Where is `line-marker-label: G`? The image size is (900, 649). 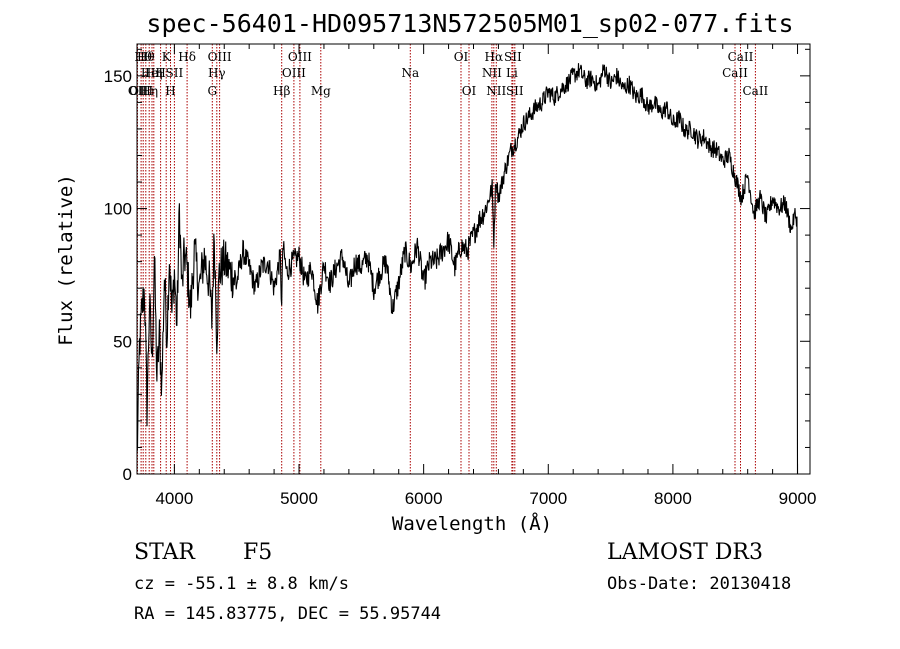
line-marker-label: G is located at coordinates (213, 91).